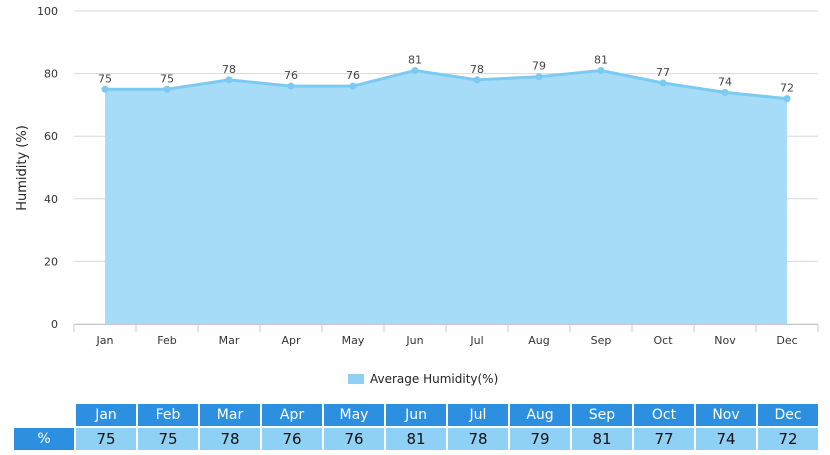 The width and height of the screenshot is (830, 455). I want to click on y-tick-label: 0, so click(54, 324).